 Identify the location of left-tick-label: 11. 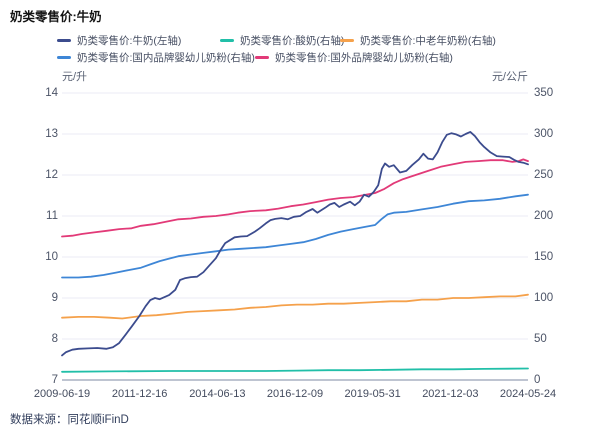
(52, 216).